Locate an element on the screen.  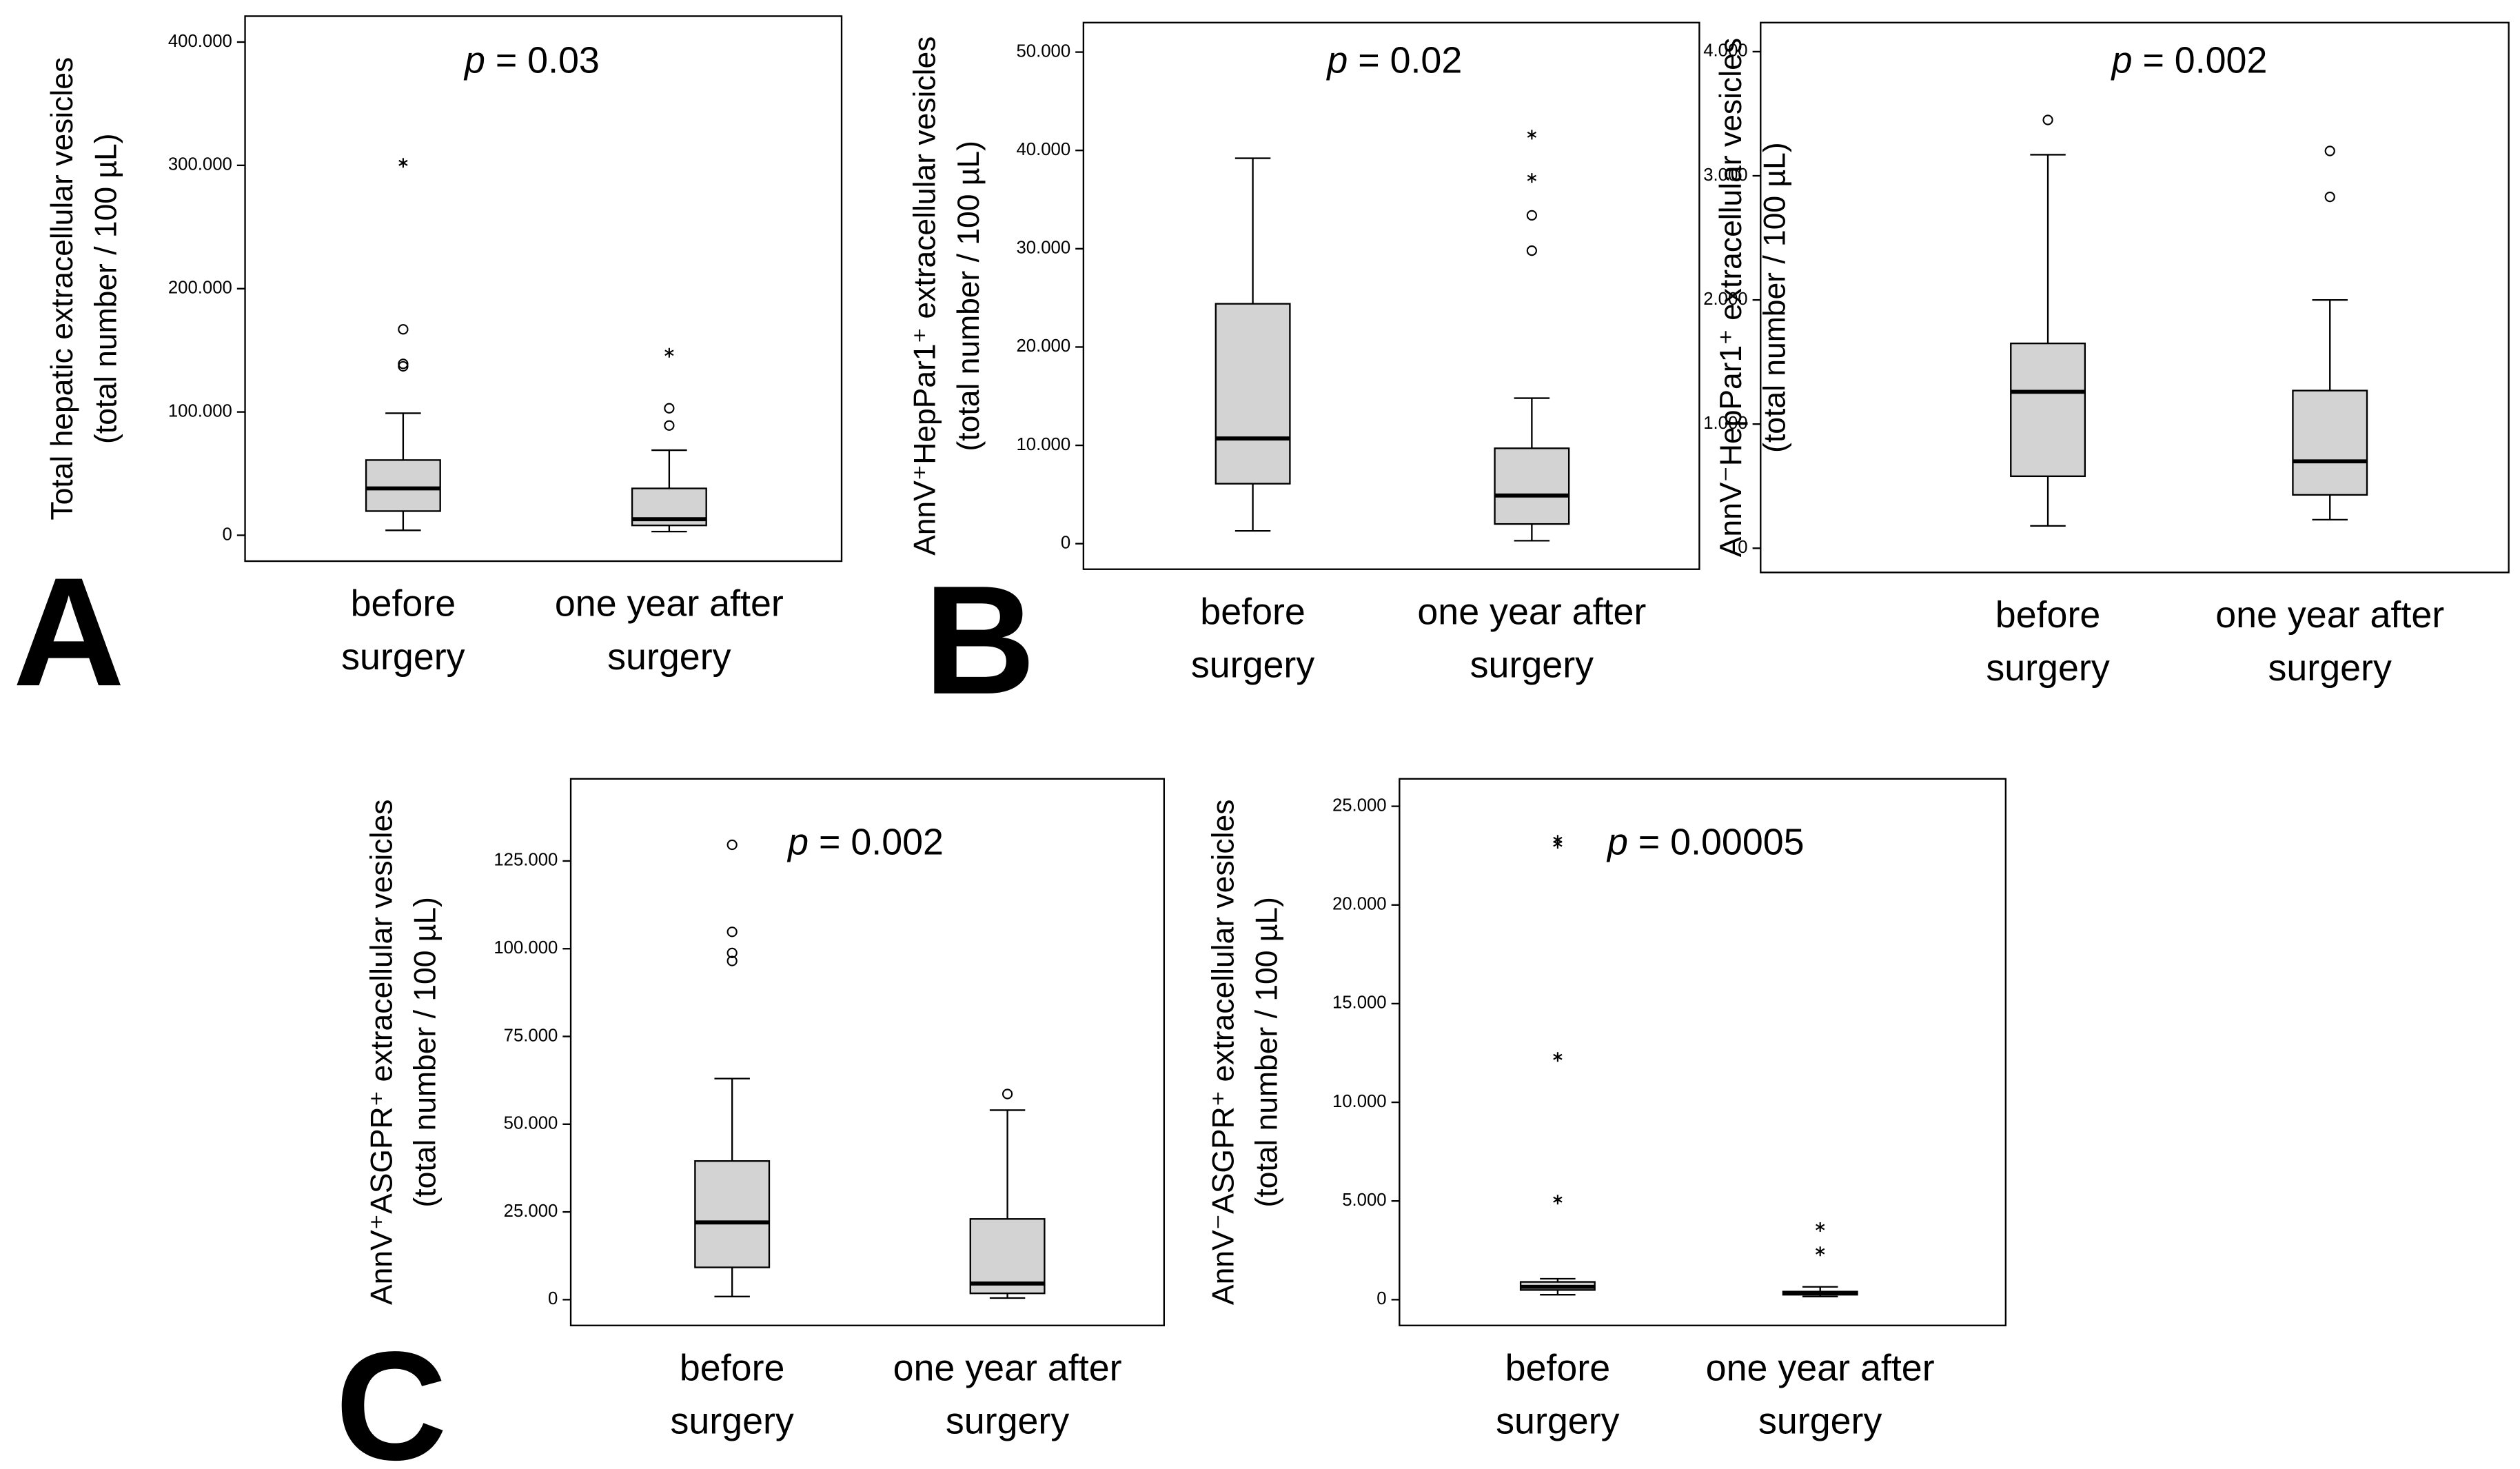
y-tick-label: 2.000 is located at coordinates (1725, 300).